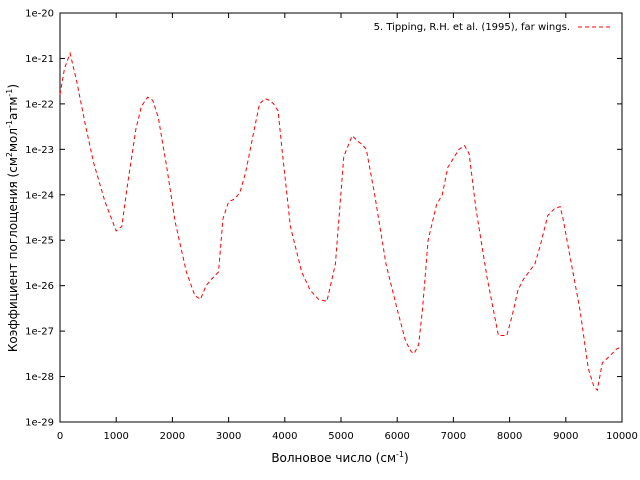 Image resolution: width=640 pixels, height=480 pixels. What do you see at coordinates (39, 59) in the screenshot?
I see `y-tick-label: 1e-21` at bounding box center [39, 59].